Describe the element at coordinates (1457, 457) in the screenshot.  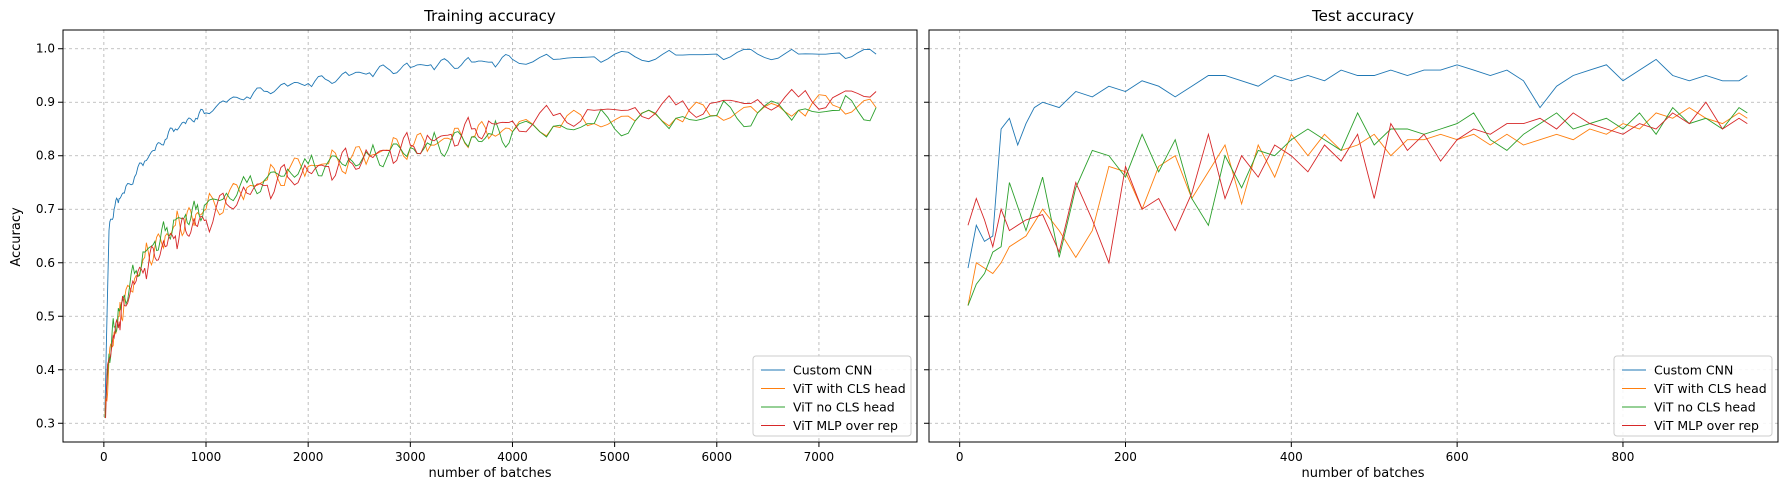
I see `x-tick-label: 600` at that location.